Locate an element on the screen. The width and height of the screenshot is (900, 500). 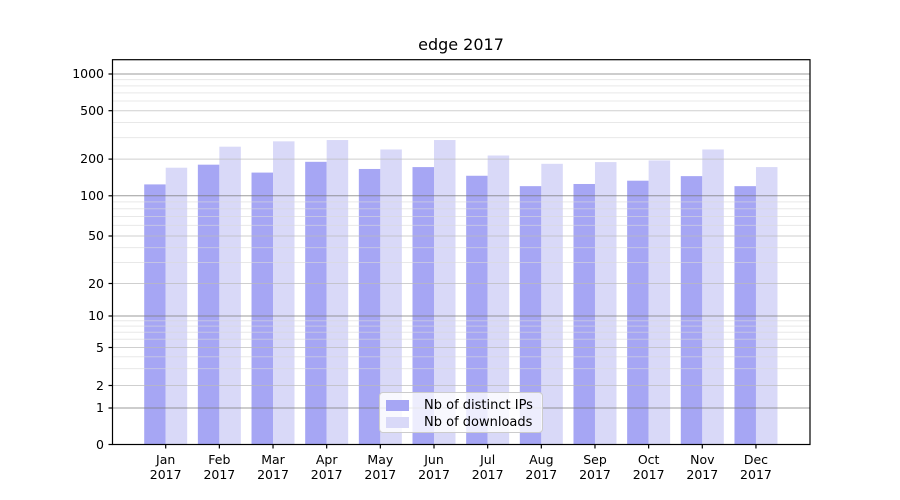
x-tick-label: Jul 2017 is located at coordinates (487, 467).